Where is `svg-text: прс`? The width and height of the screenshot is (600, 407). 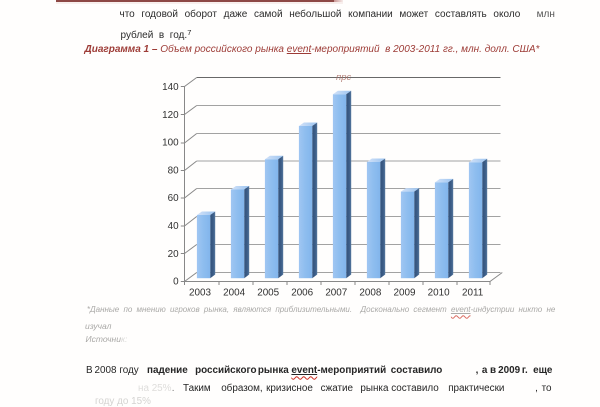
svg-text: прс is located at coordinates (344, 77).